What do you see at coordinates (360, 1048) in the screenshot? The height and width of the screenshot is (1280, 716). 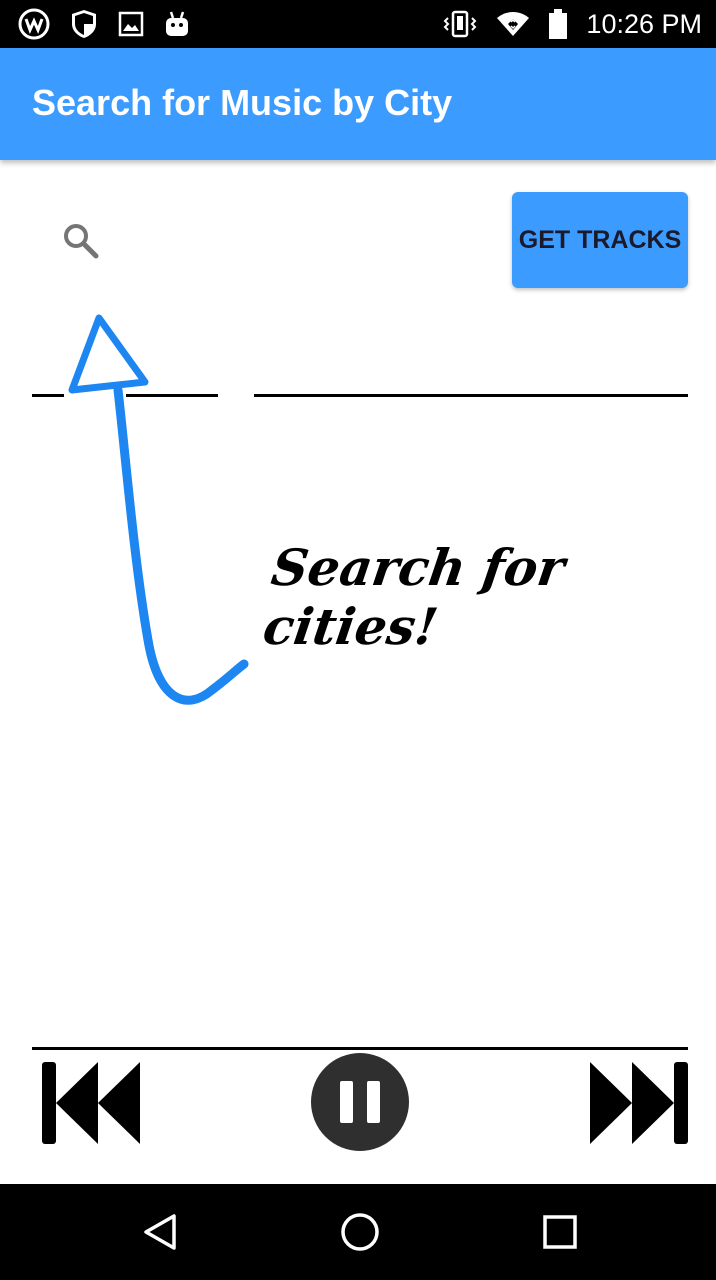 I see `player-divider` at bounding box center [360, 1048].